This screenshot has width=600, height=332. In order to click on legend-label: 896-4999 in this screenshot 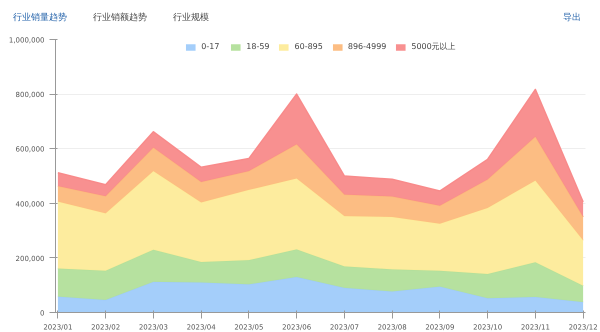, I will do `click(367, 46)`.